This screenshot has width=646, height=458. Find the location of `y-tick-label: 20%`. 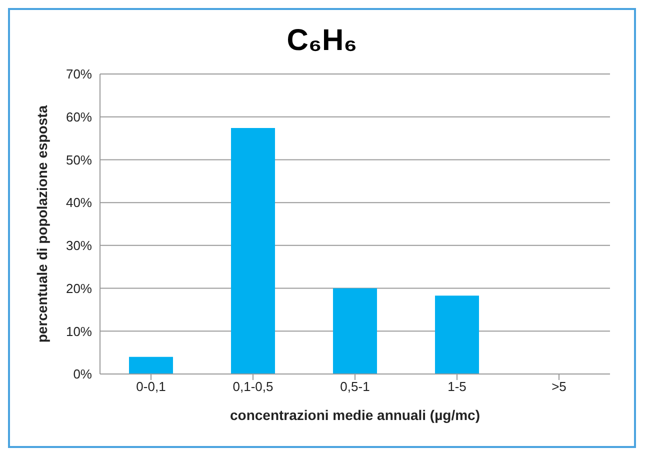

y-tick-label: 20% is located at coordinates (79, 288).